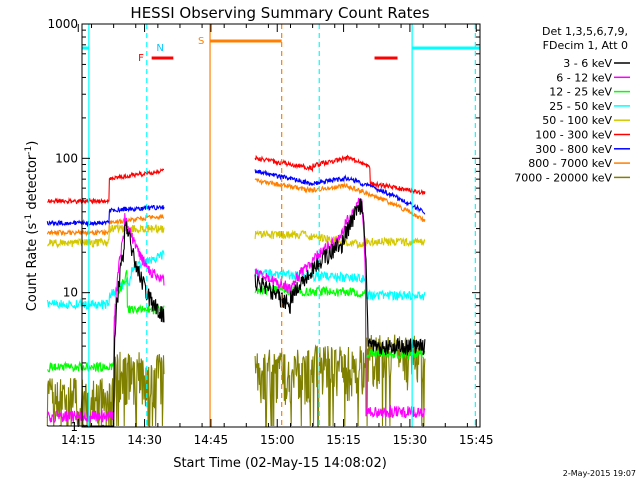 This screenshot has height=480, width=640. What do you see at coordinates (74, 427) in the screenshot?
I see `y-tick-label: 1` at bounding box center [74, 427].